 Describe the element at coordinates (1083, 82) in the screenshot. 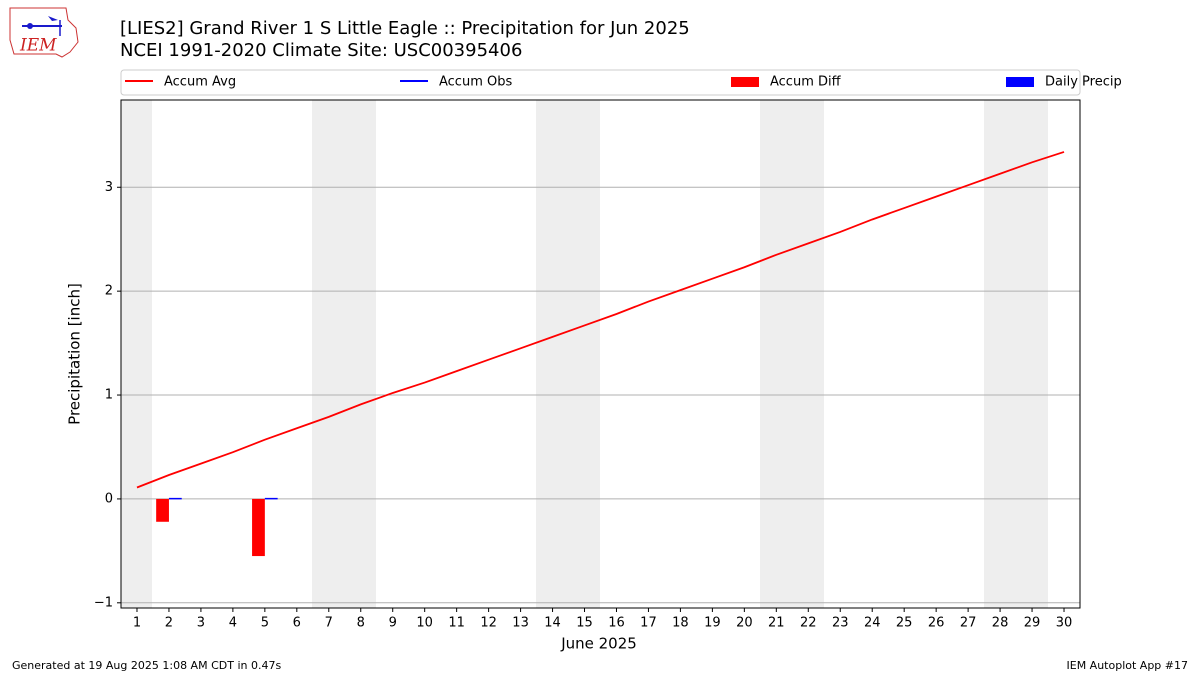

I see `legend-label: Daily Precip` at that location.